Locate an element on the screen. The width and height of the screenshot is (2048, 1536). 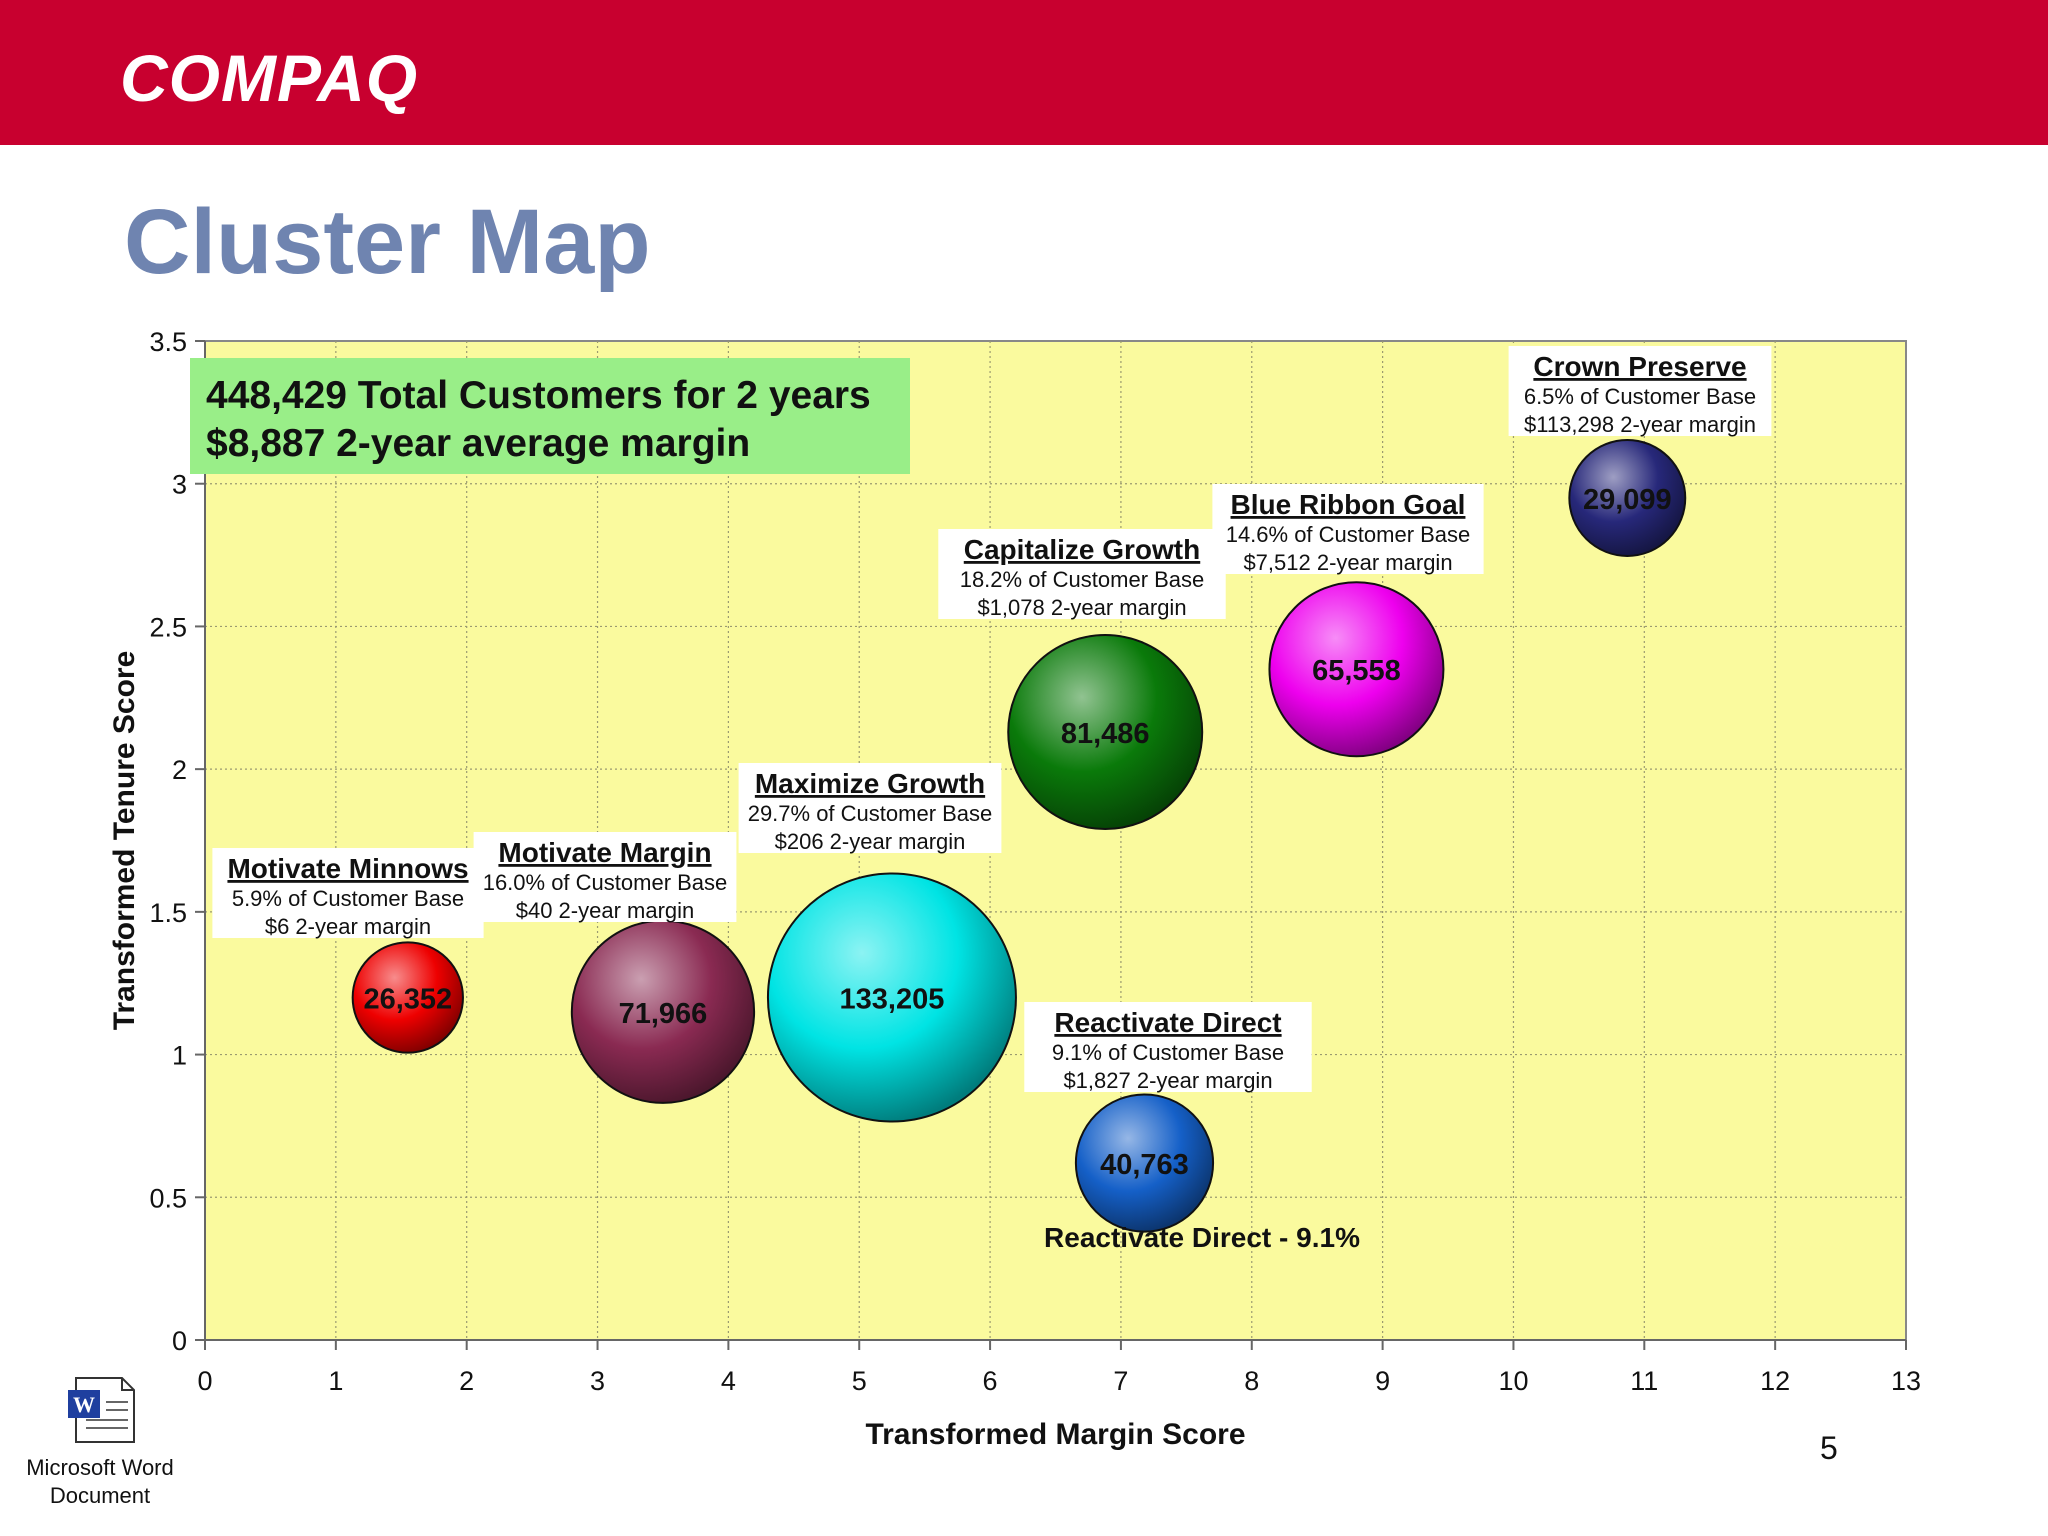
bubble-motivate-minnows is located at coordinates (407, 997).